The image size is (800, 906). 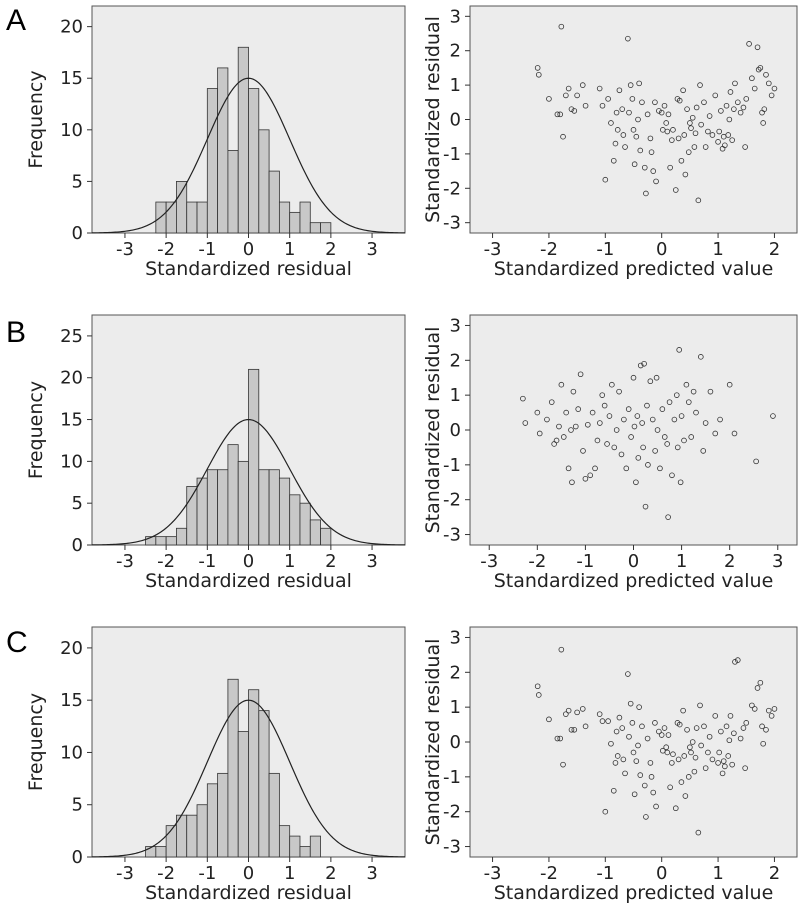 What do you see at coordinates (248, 561) in the screenshot?
I see `x-tick-label: 0` at bounding box center [248, 561].